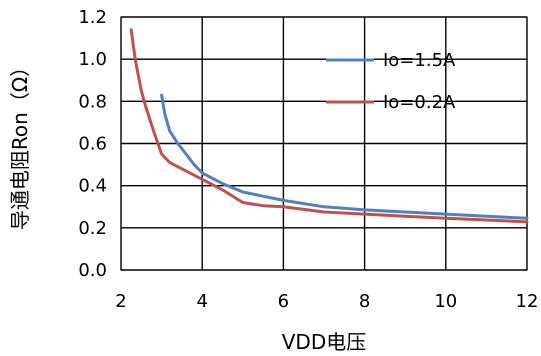  What do you see at coordinates (283, 301) in the screenshot?
I see `x-tick-label-2: 6` at bounding box center [283, 301].